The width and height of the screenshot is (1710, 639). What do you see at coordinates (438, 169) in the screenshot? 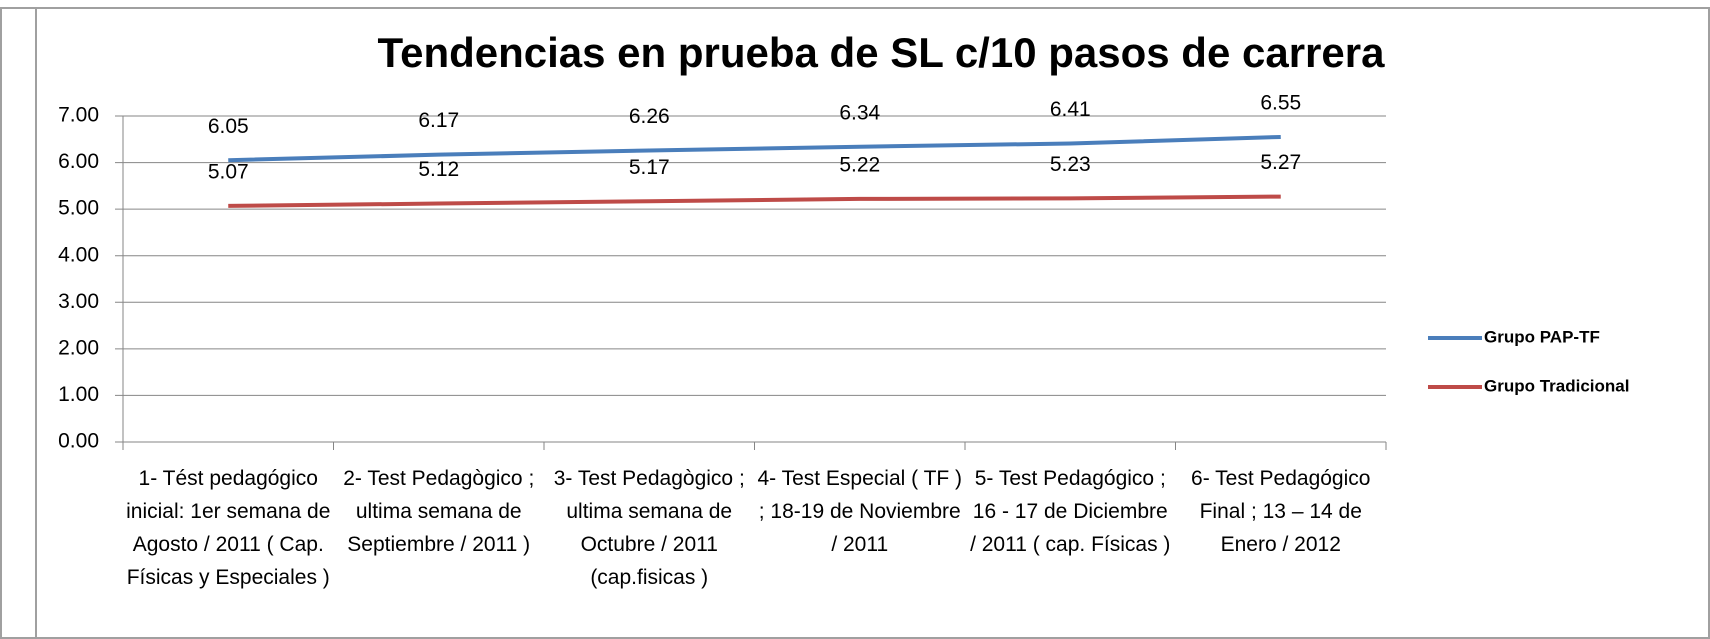
I see `data-label: 5.12` at bounding box center [438, 169].